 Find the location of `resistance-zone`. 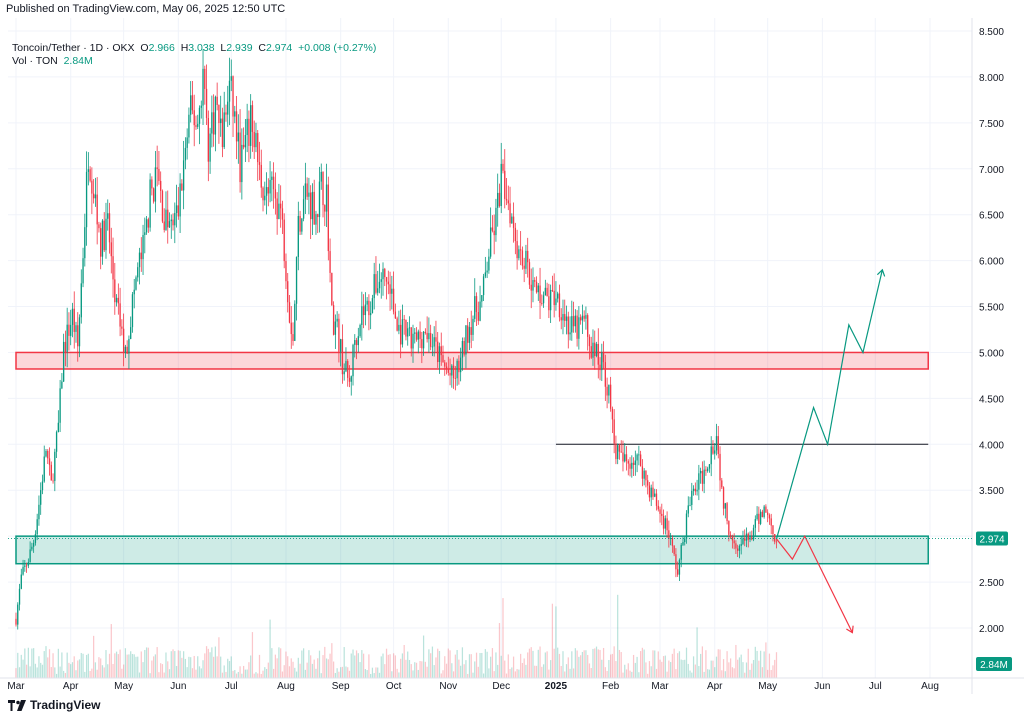

resistance-zone is located at coordinates (472, 360).